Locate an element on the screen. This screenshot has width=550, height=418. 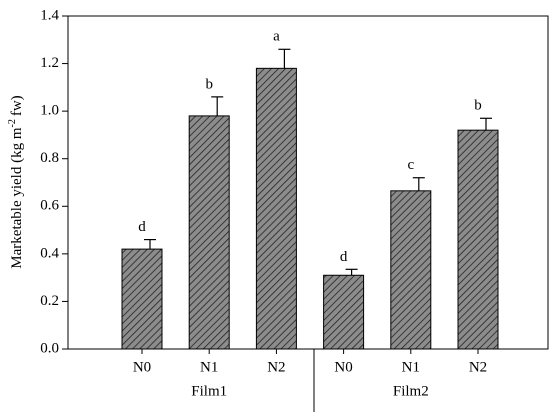
y-tick-label: 0.6 is located at coordinates (49, 206).